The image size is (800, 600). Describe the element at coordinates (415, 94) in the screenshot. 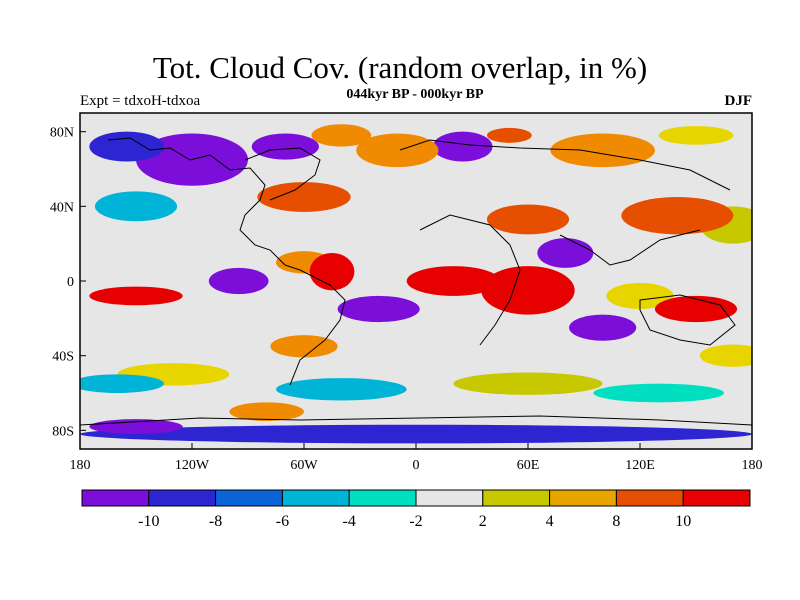

I see `period-subtitle: 044kyr BP - 000kyr BP` at that location.